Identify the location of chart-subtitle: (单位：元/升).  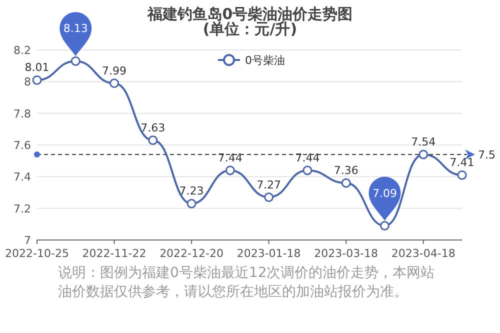
(250, 29).